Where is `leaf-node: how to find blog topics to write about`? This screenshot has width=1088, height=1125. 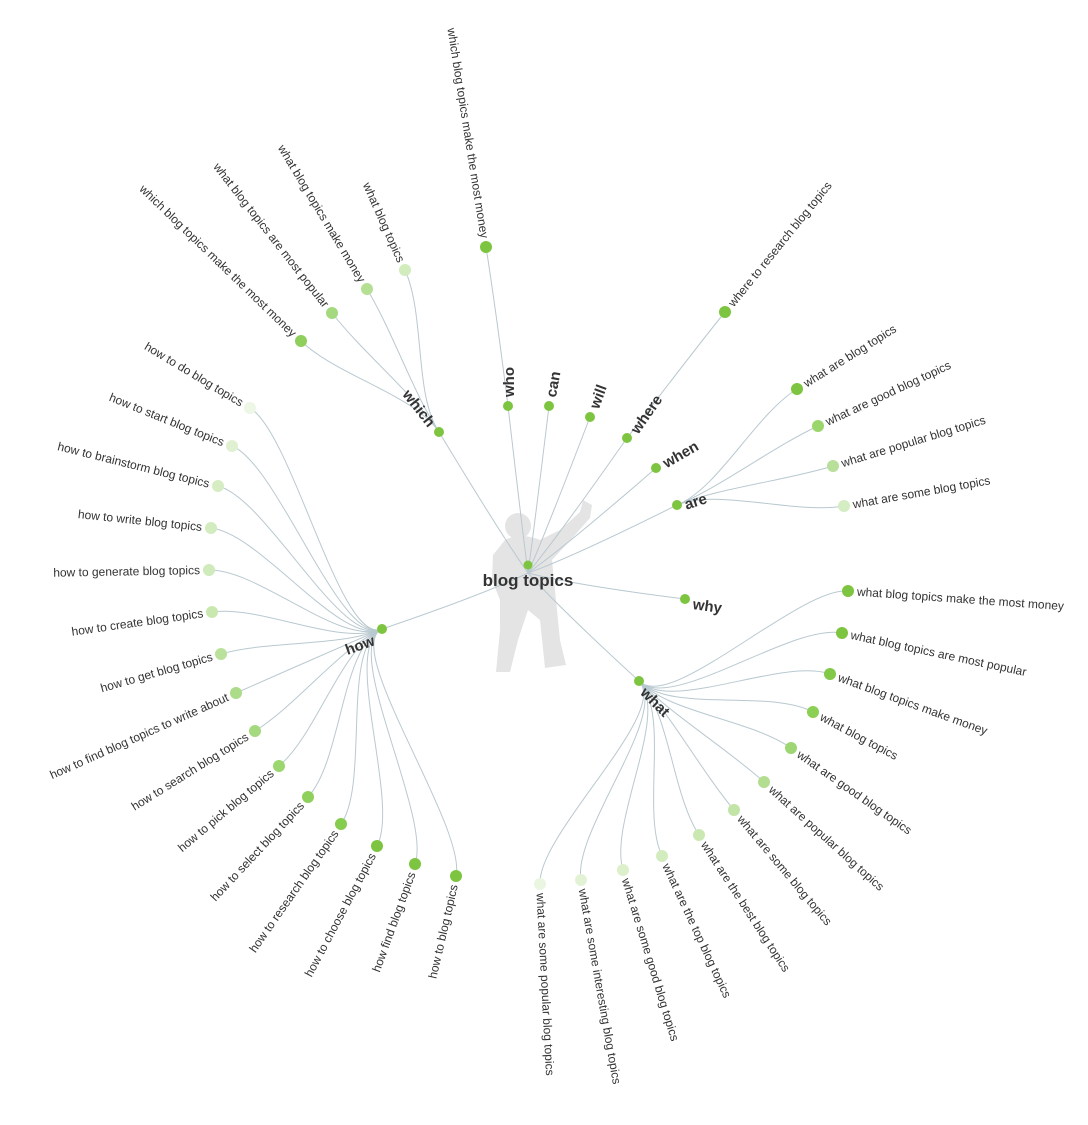 leaf-node: how to find blog topics to write about is located at coordinates (145, 734).